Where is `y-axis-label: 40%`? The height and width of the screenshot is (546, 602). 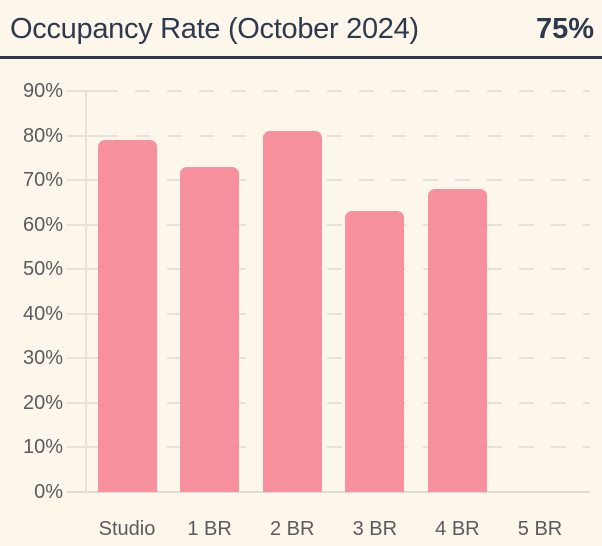 y-axis-label: 40% is located at coordinates (42, 313).